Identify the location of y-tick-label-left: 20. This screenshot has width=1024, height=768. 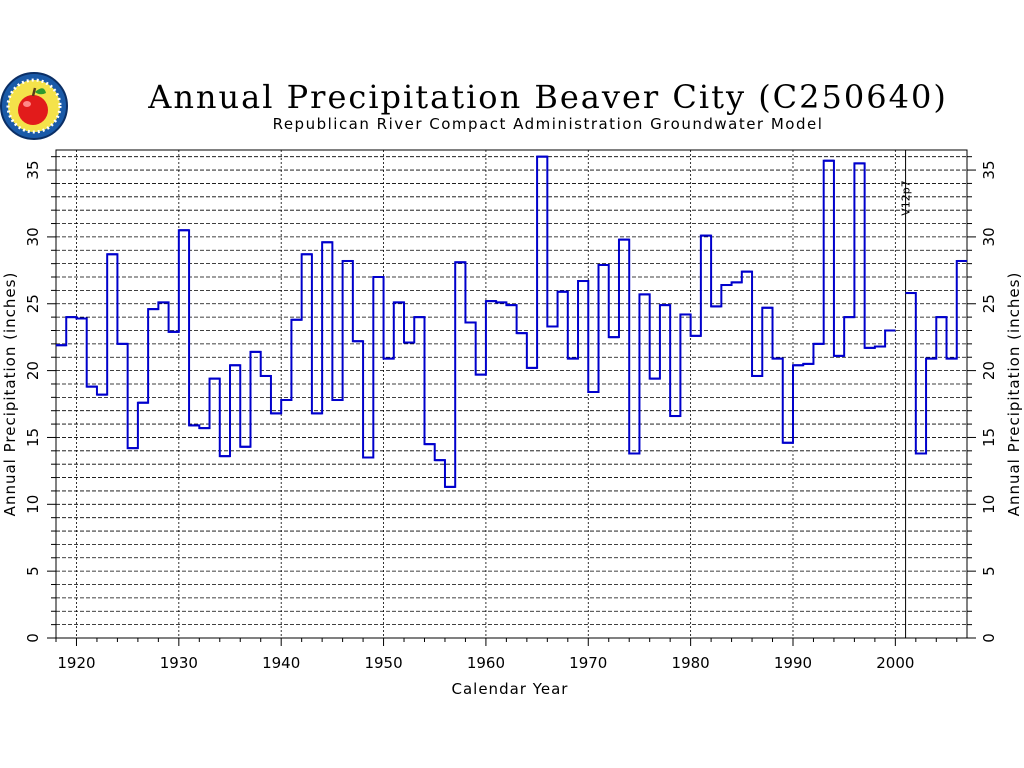
(33, 370).